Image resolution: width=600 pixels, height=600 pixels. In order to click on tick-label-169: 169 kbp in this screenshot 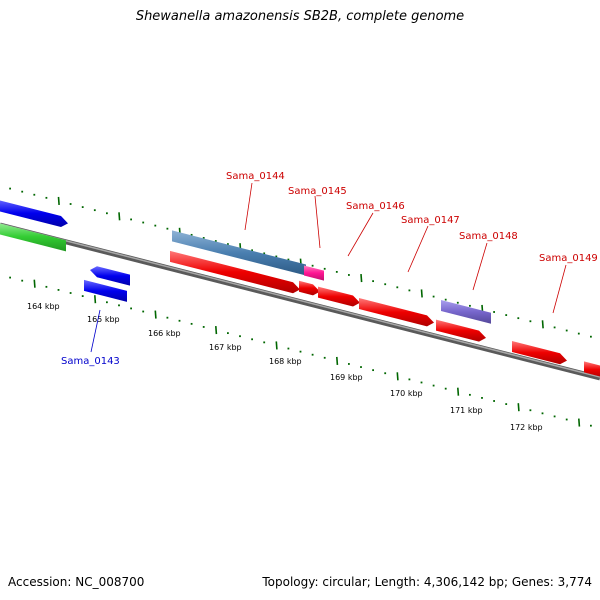, I will do `click(346, 377)`.